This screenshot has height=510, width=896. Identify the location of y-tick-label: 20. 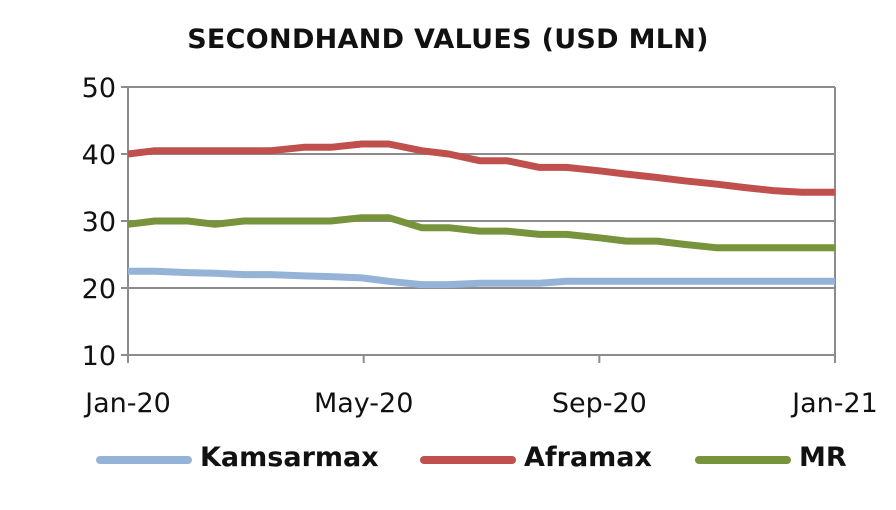
(99, 289).